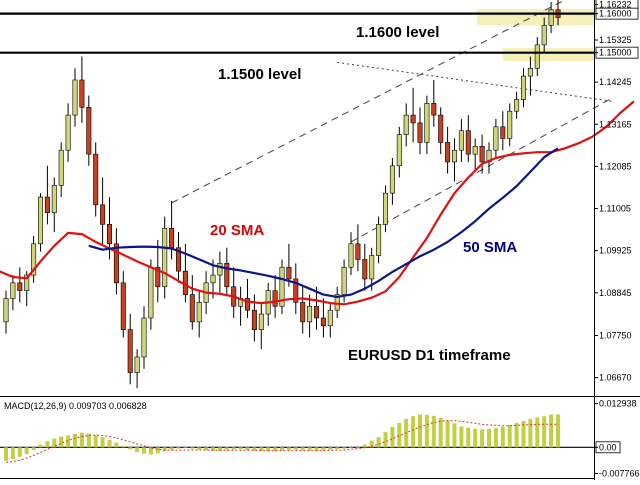 This screenshot has width=640, height=485. What do you see at coordinates (490, 247) in the screenshot?
I see `sma50-label: 50 SMA` at bounding box center [490, 247].